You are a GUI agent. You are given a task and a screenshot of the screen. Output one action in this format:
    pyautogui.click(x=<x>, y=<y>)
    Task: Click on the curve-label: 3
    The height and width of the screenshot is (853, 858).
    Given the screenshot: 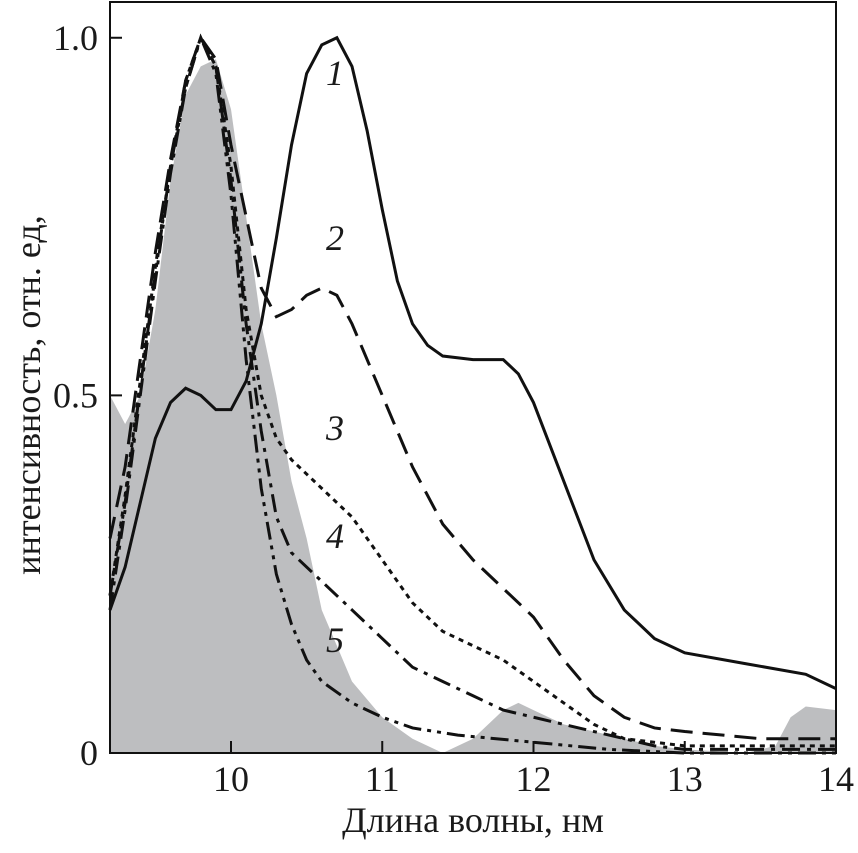 What is the action you would take?
    pyautogui.click(x=334, y=428)
    